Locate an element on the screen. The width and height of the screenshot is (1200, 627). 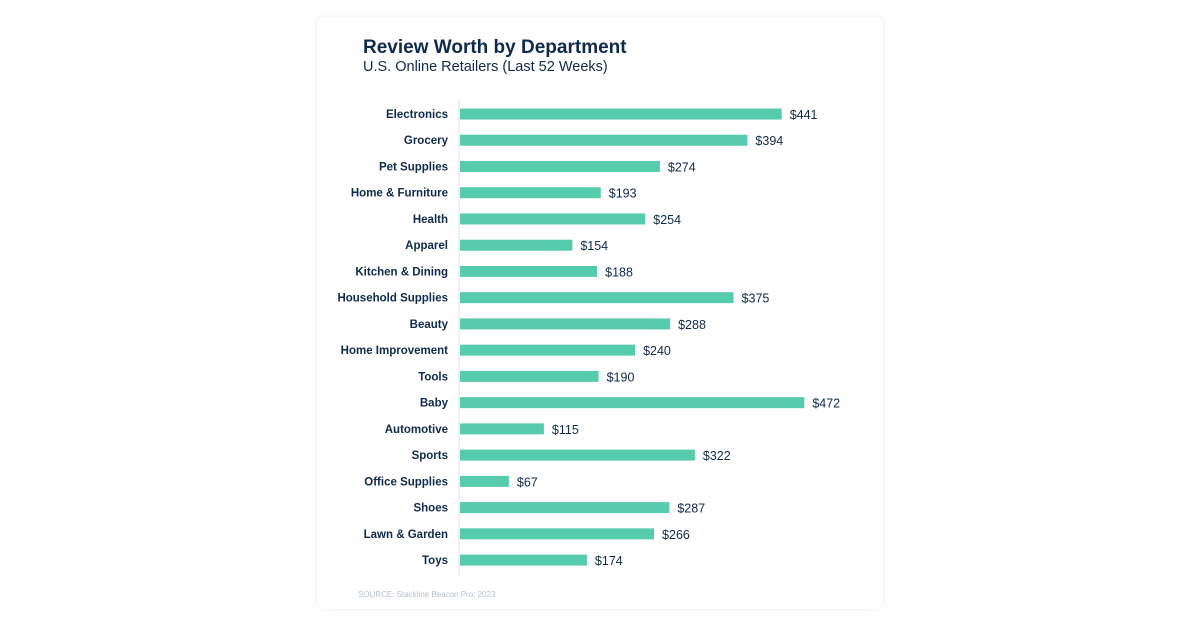
data-label: $190 is located at coordinates (621, 377).